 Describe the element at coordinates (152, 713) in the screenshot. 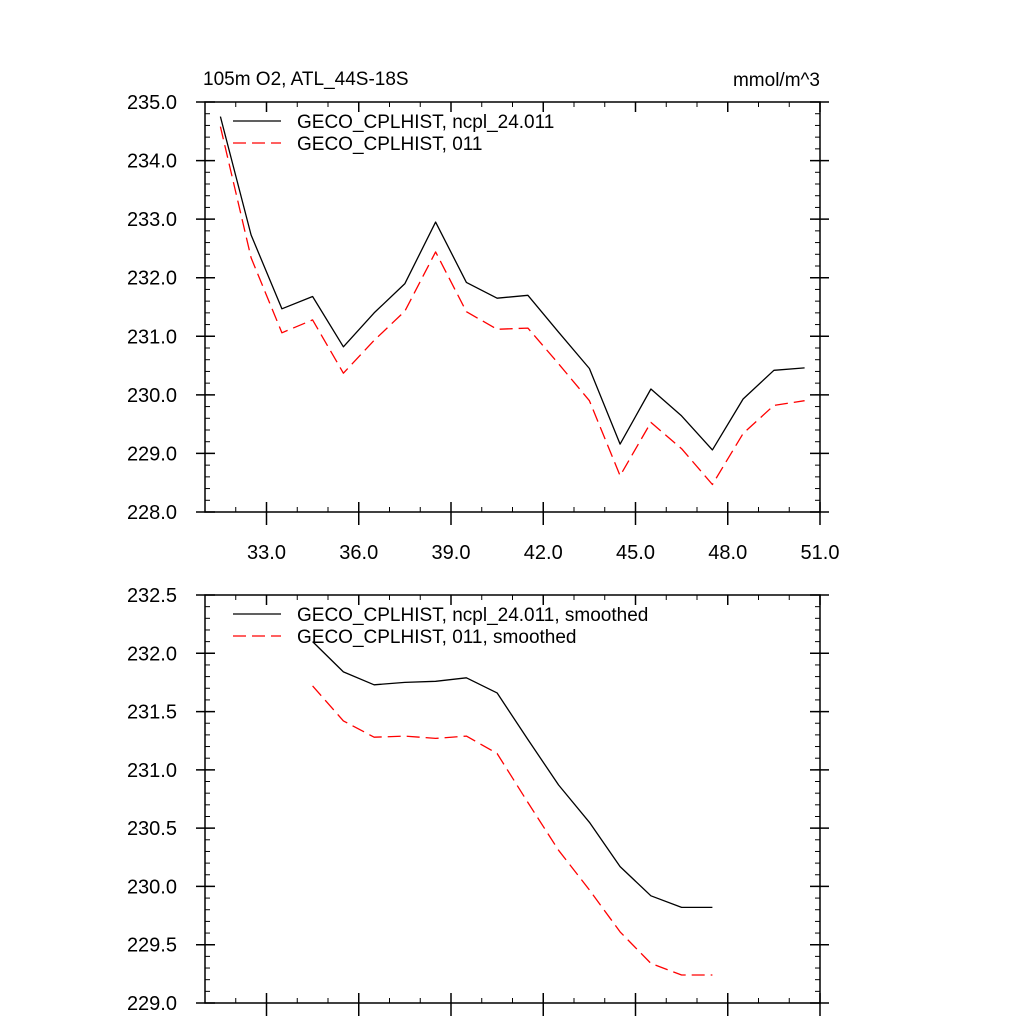

I see `y-tick-label: 231.5` at that location.